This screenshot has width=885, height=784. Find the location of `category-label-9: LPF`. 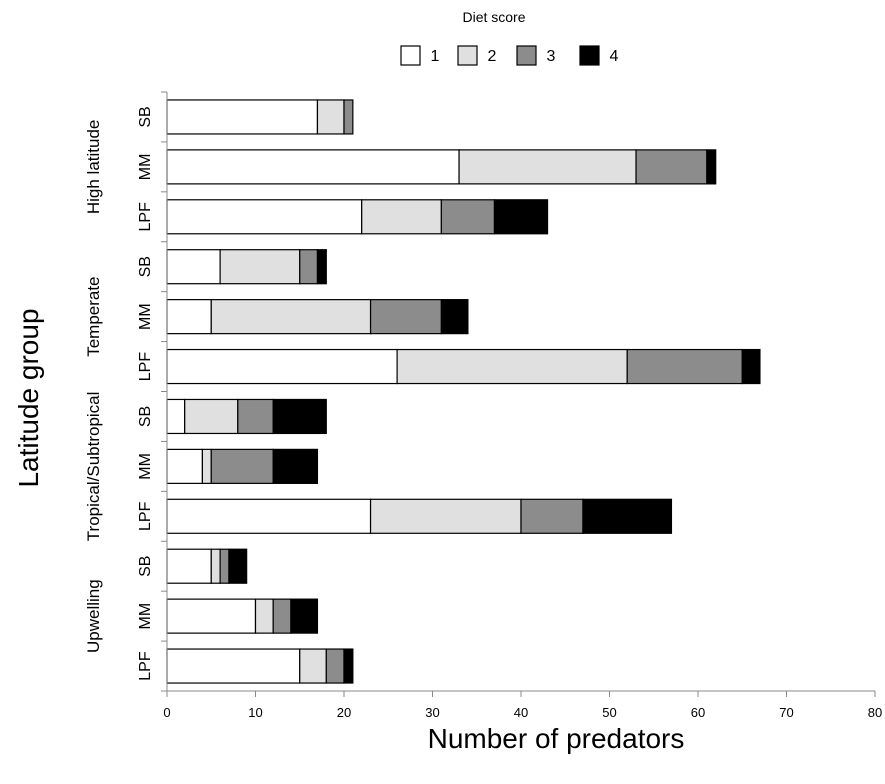

category-label-9: LPF is located at coordinates (145, 516).